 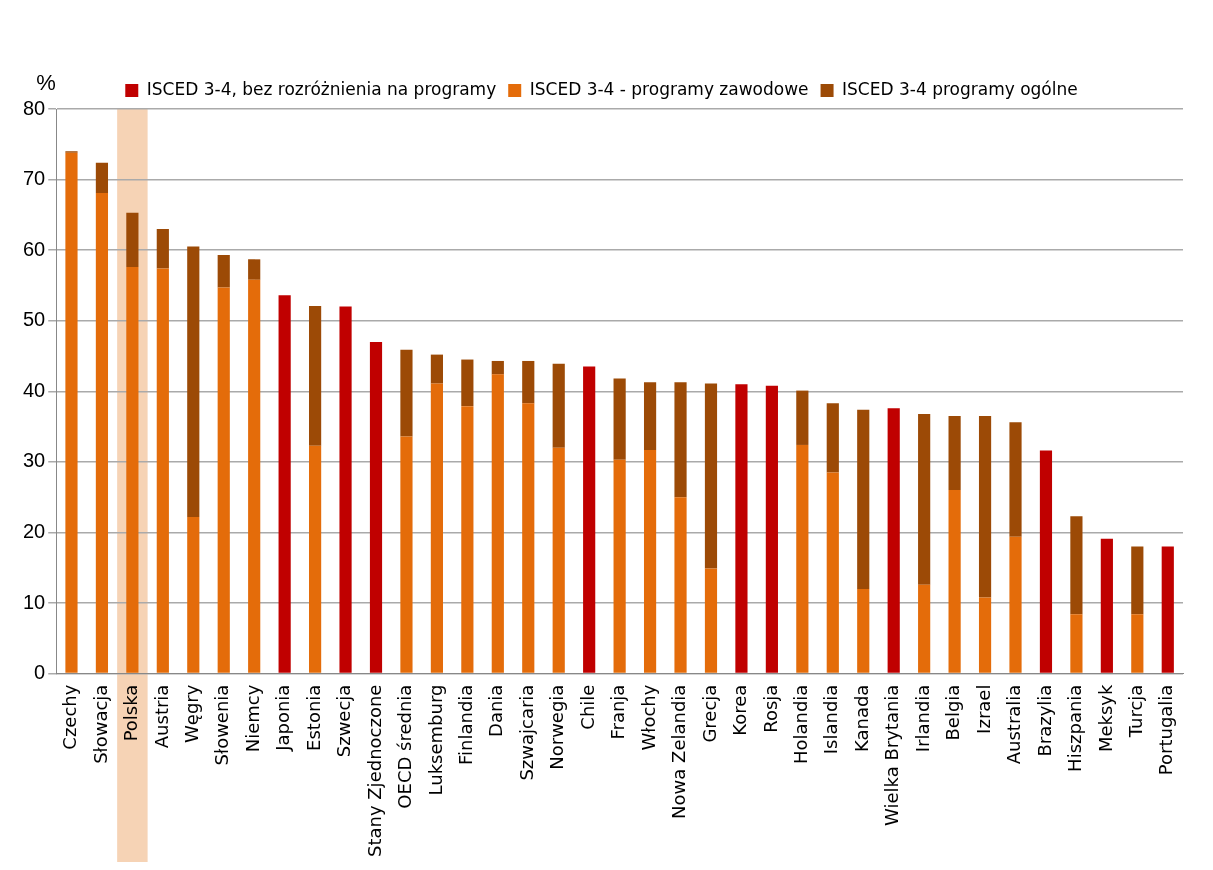 I want to click on y-tick-label: 80, so click(x=34, y=107).